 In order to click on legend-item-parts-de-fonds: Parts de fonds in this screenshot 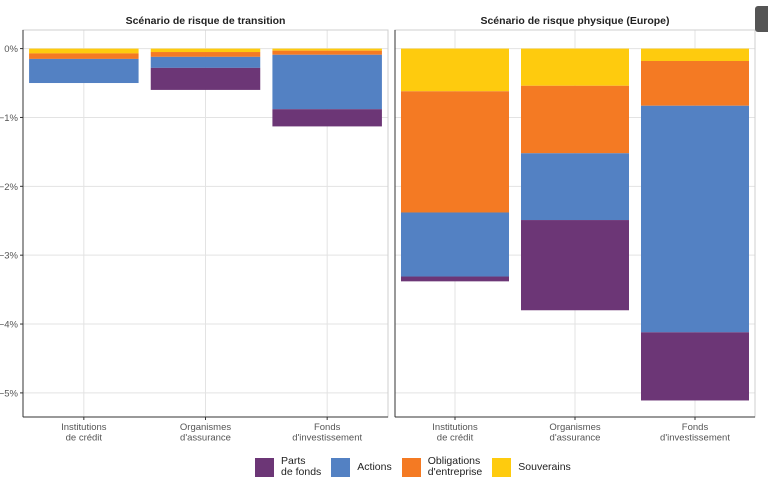, I will do `click(288, 467)`.